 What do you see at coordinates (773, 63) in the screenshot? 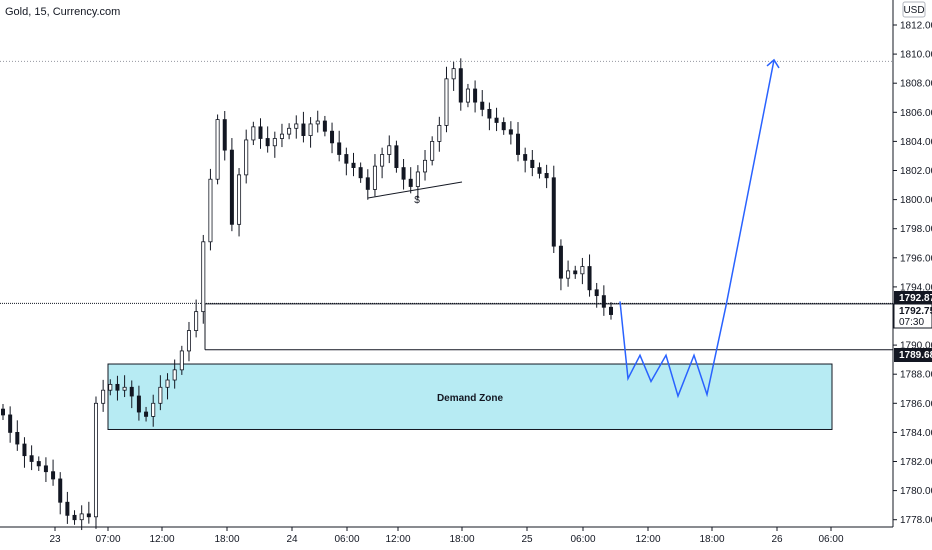
I see `projection-arrowhead` at bounding box center [773, 63].